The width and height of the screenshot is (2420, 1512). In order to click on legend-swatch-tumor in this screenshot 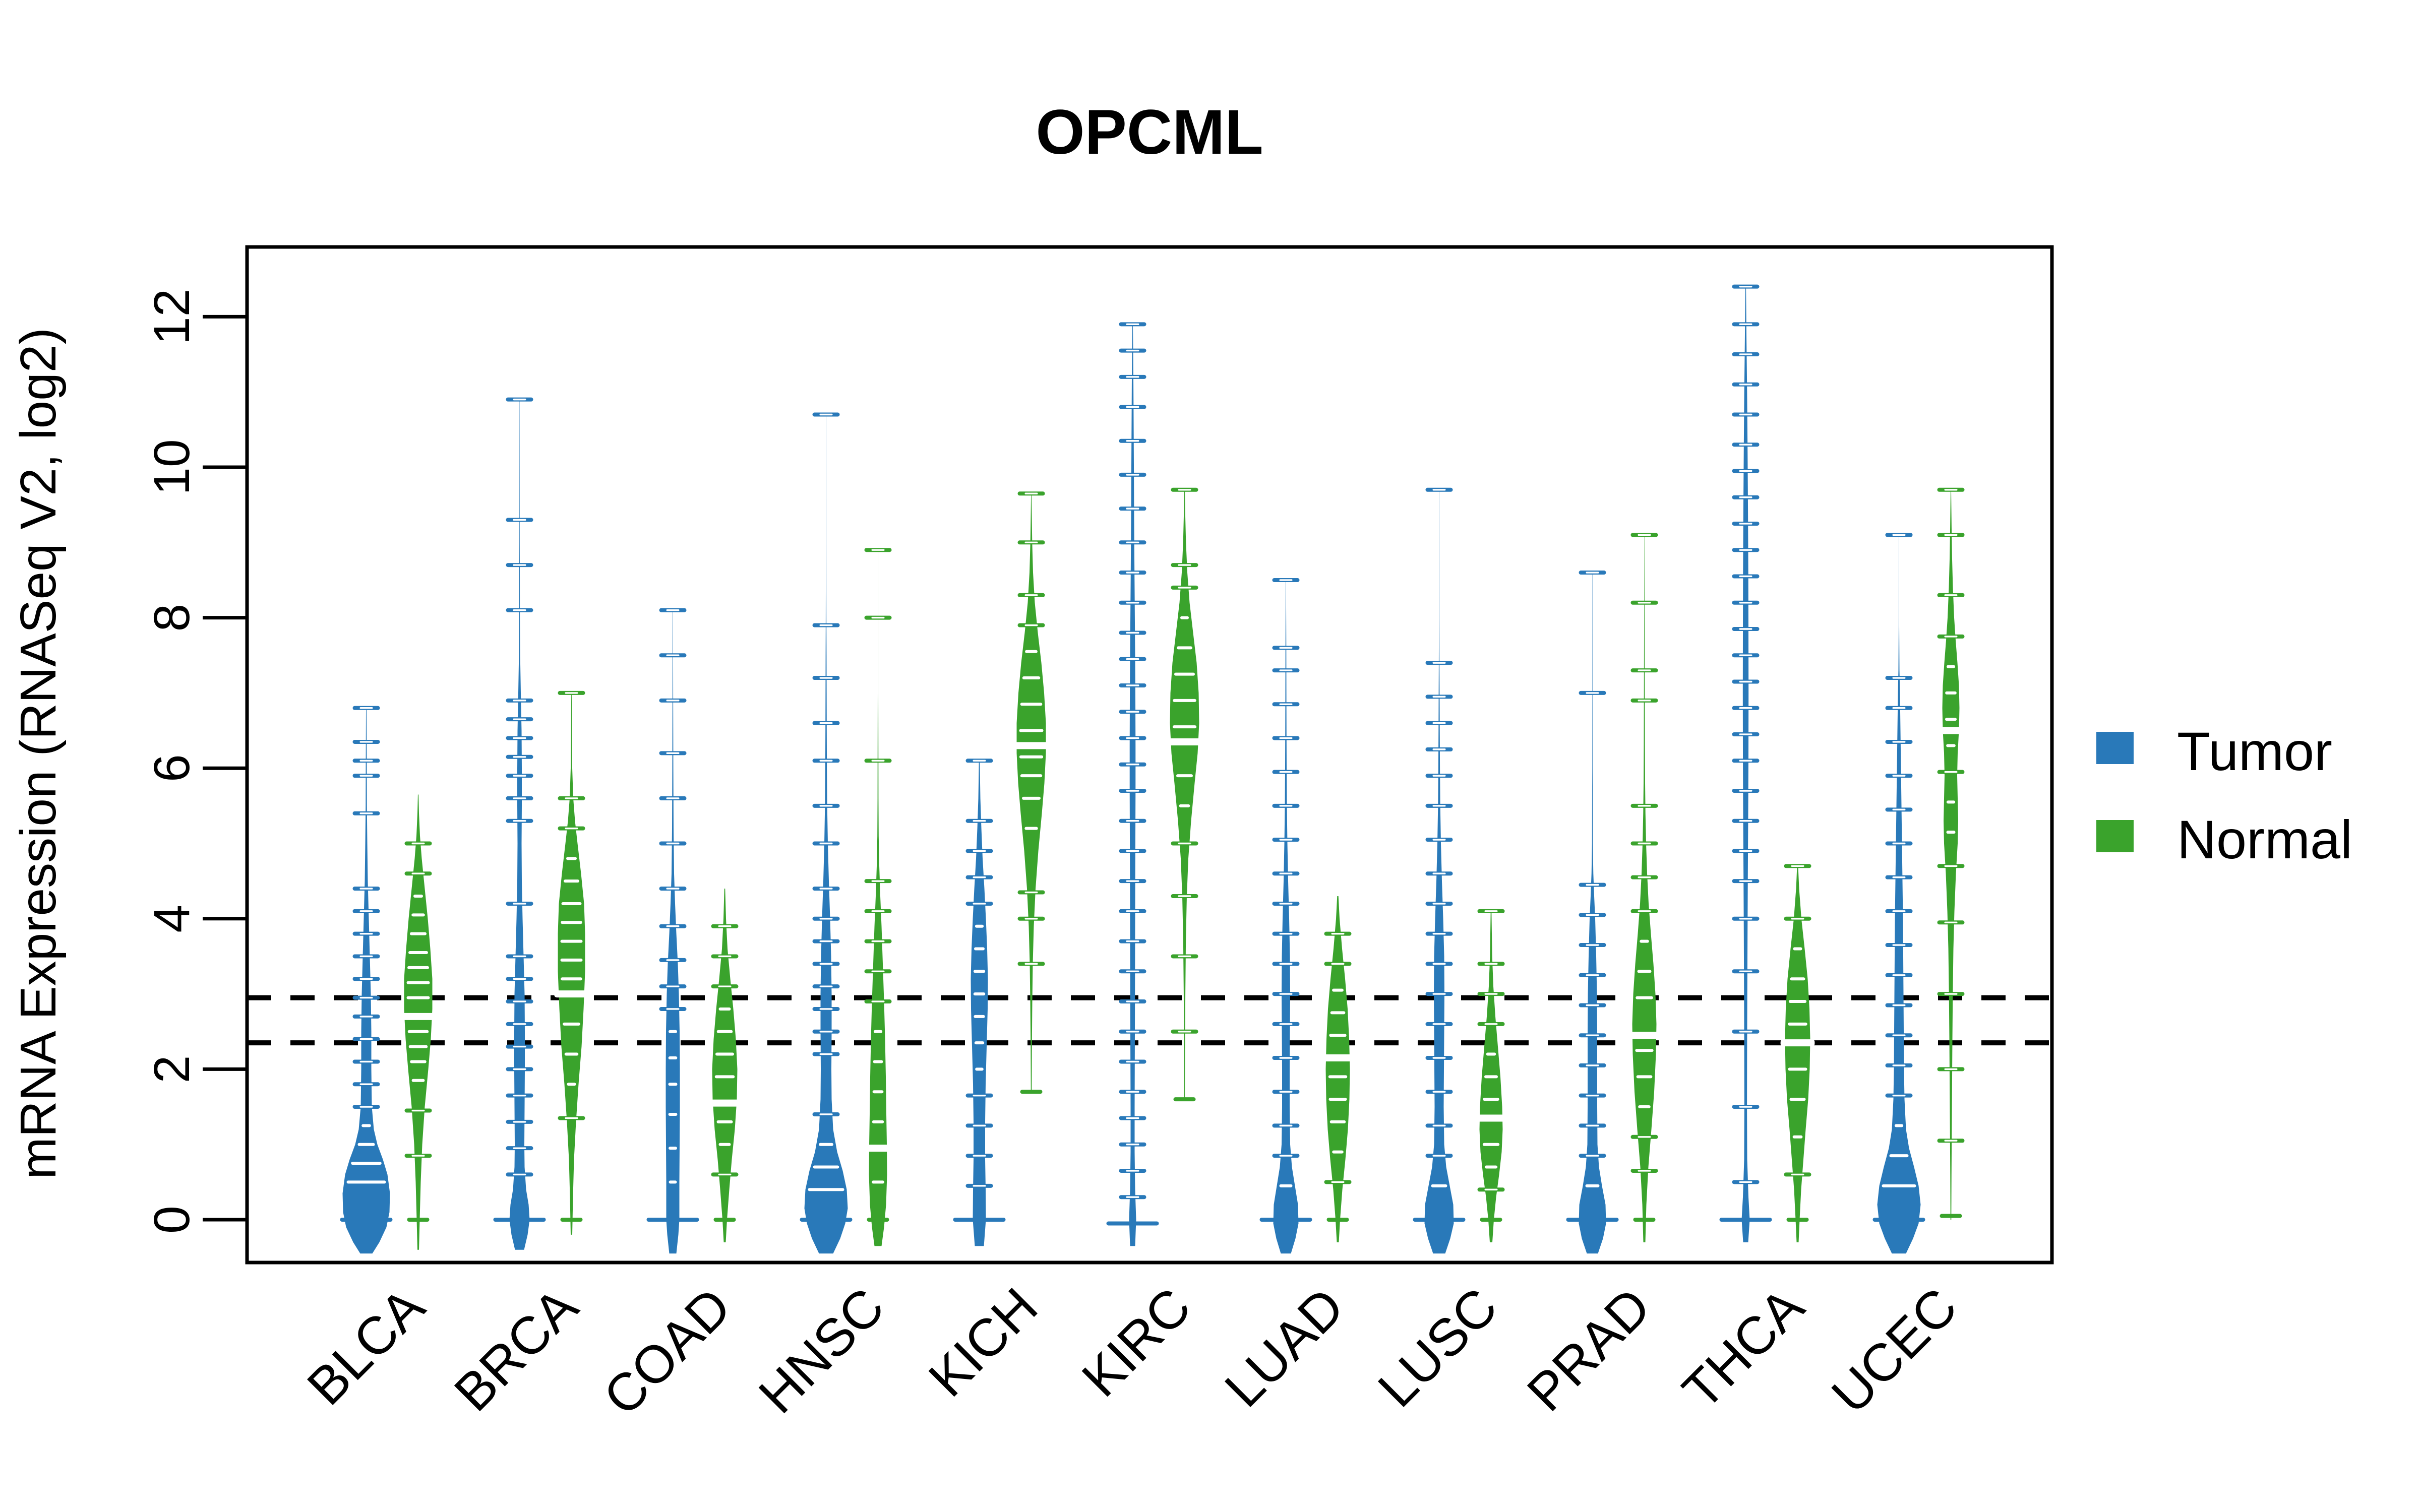, I will do `click(2115, 748)`.